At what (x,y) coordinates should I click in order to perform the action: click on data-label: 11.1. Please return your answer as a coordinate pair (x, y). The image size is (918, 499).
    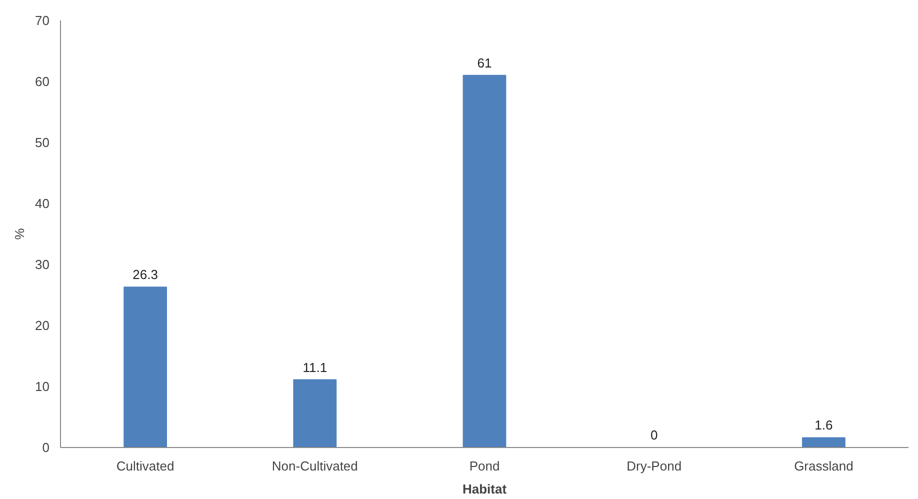
    Looking at the image, I should click on (315, 367).